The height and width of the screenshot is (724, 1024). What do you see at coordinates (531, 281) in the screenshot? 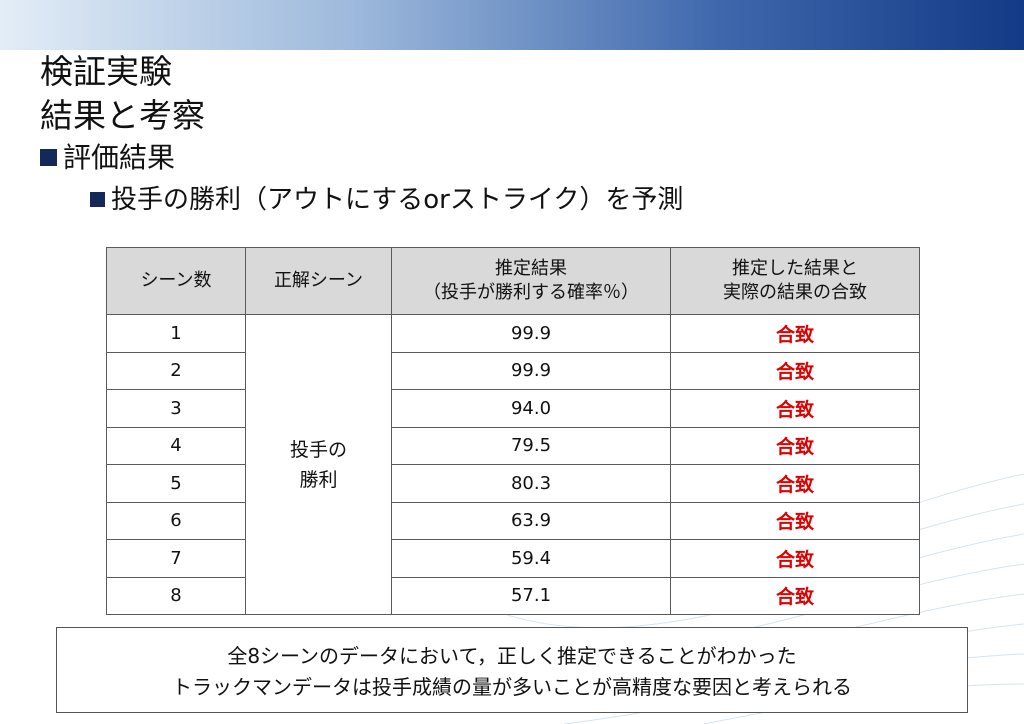
I see `header-estimate: 推定結果 （投手が勝利する確率％）` at bounding box center [531, 281].